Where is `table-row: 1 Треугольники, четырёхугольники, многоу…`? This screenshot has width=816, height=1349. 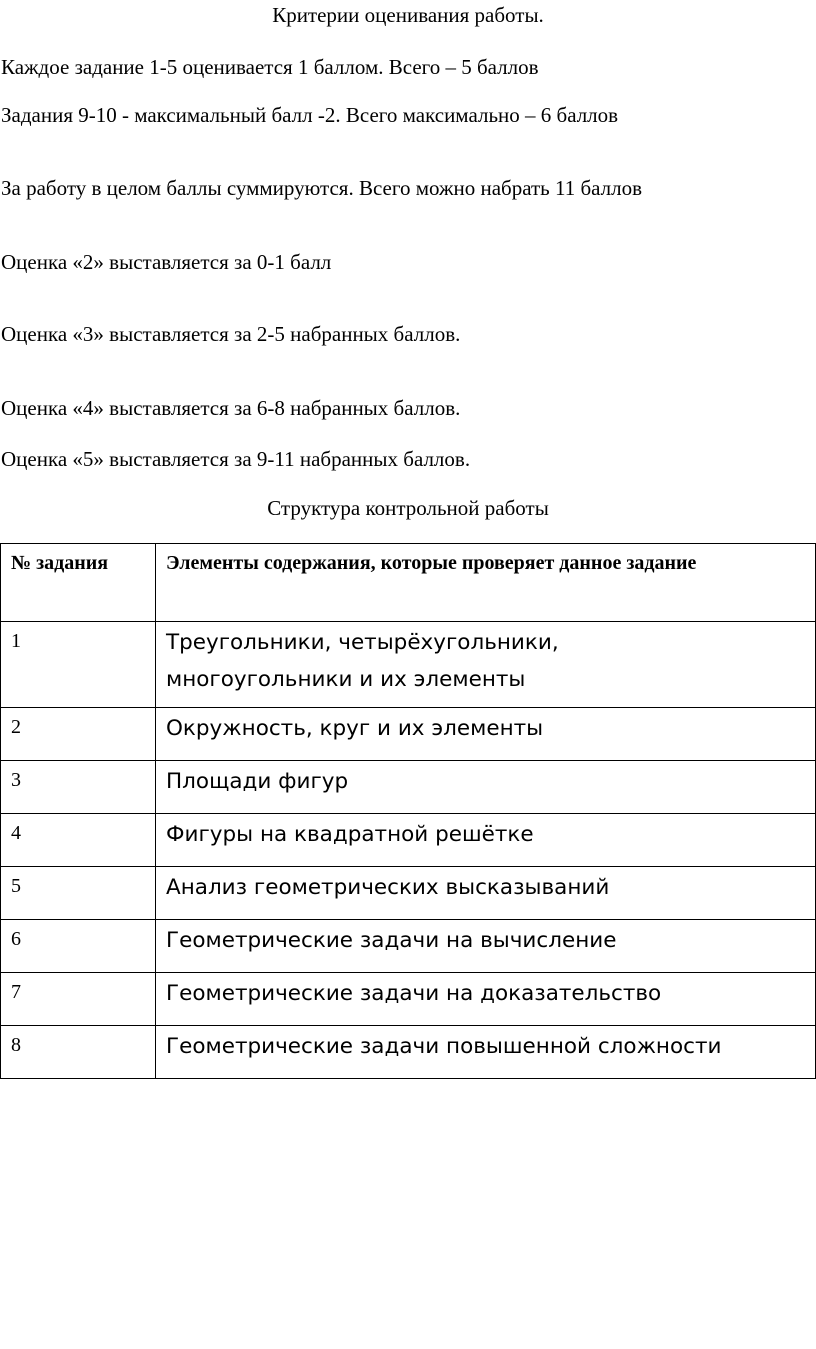 table-row: 1 Треугольники, четырёхугольники, многоу… is located at coordinates (408, 664).